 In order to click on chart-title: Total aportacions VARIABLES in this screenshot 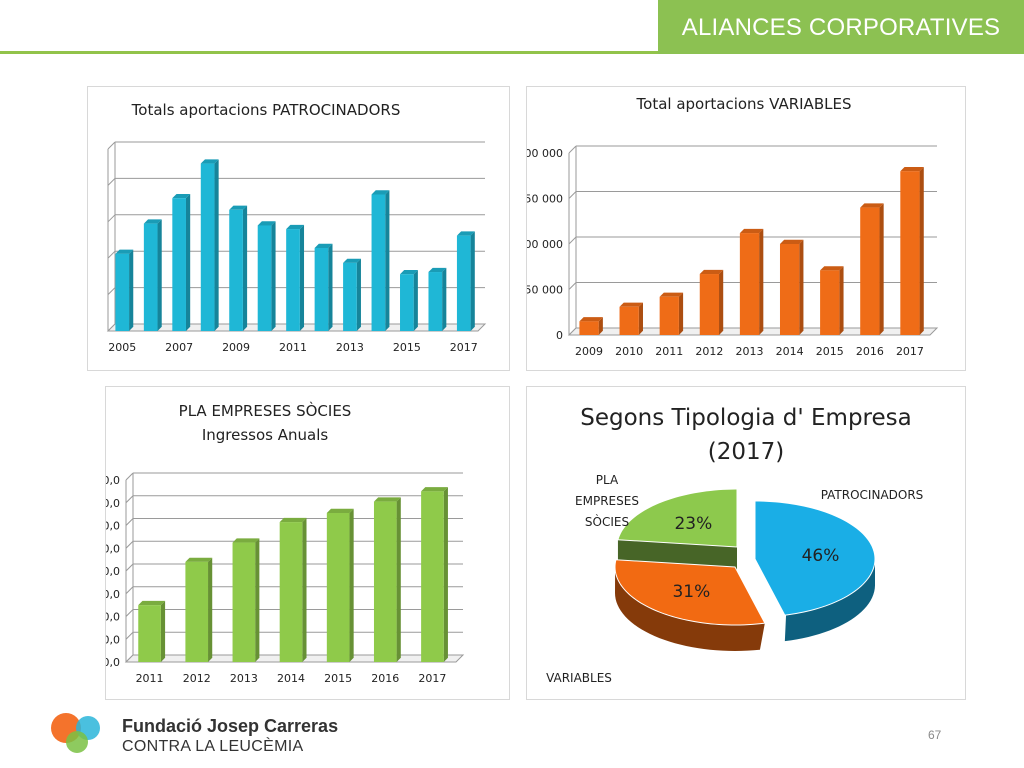, I will do `click(744, 104)`.